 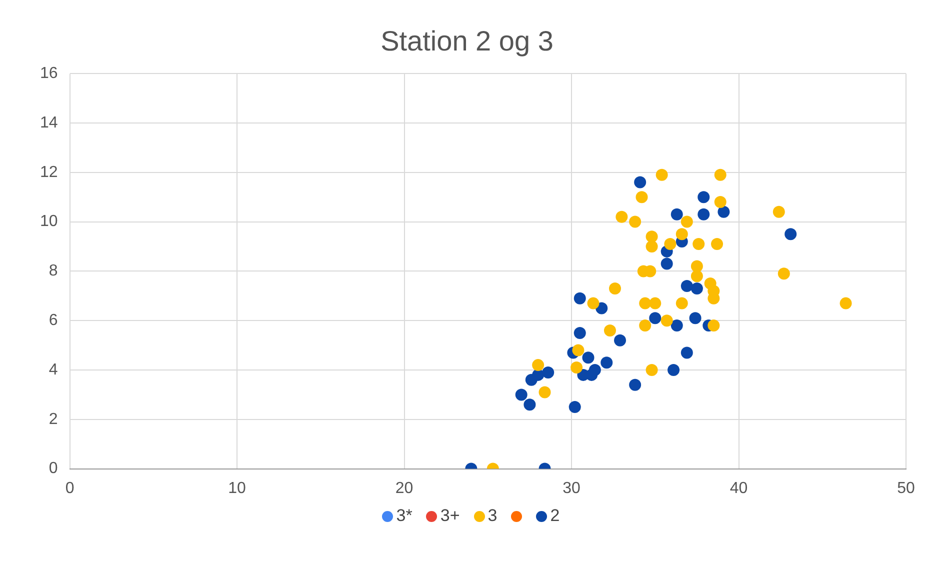 What do you see at coordinates (571, 488) in the screenshot?
I see `x-tick-label: 30` at bounding box center [571, 488].